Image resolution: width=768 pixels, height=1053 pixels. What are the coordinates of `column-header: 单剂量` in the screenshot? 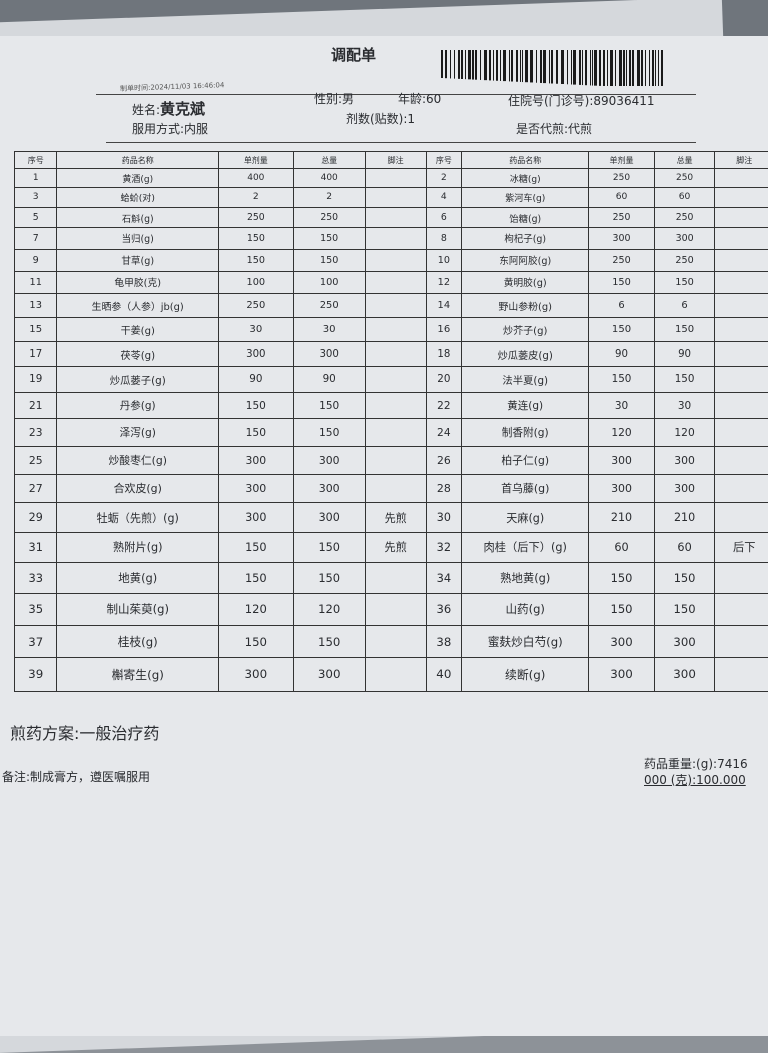 It's located at (621, 160).